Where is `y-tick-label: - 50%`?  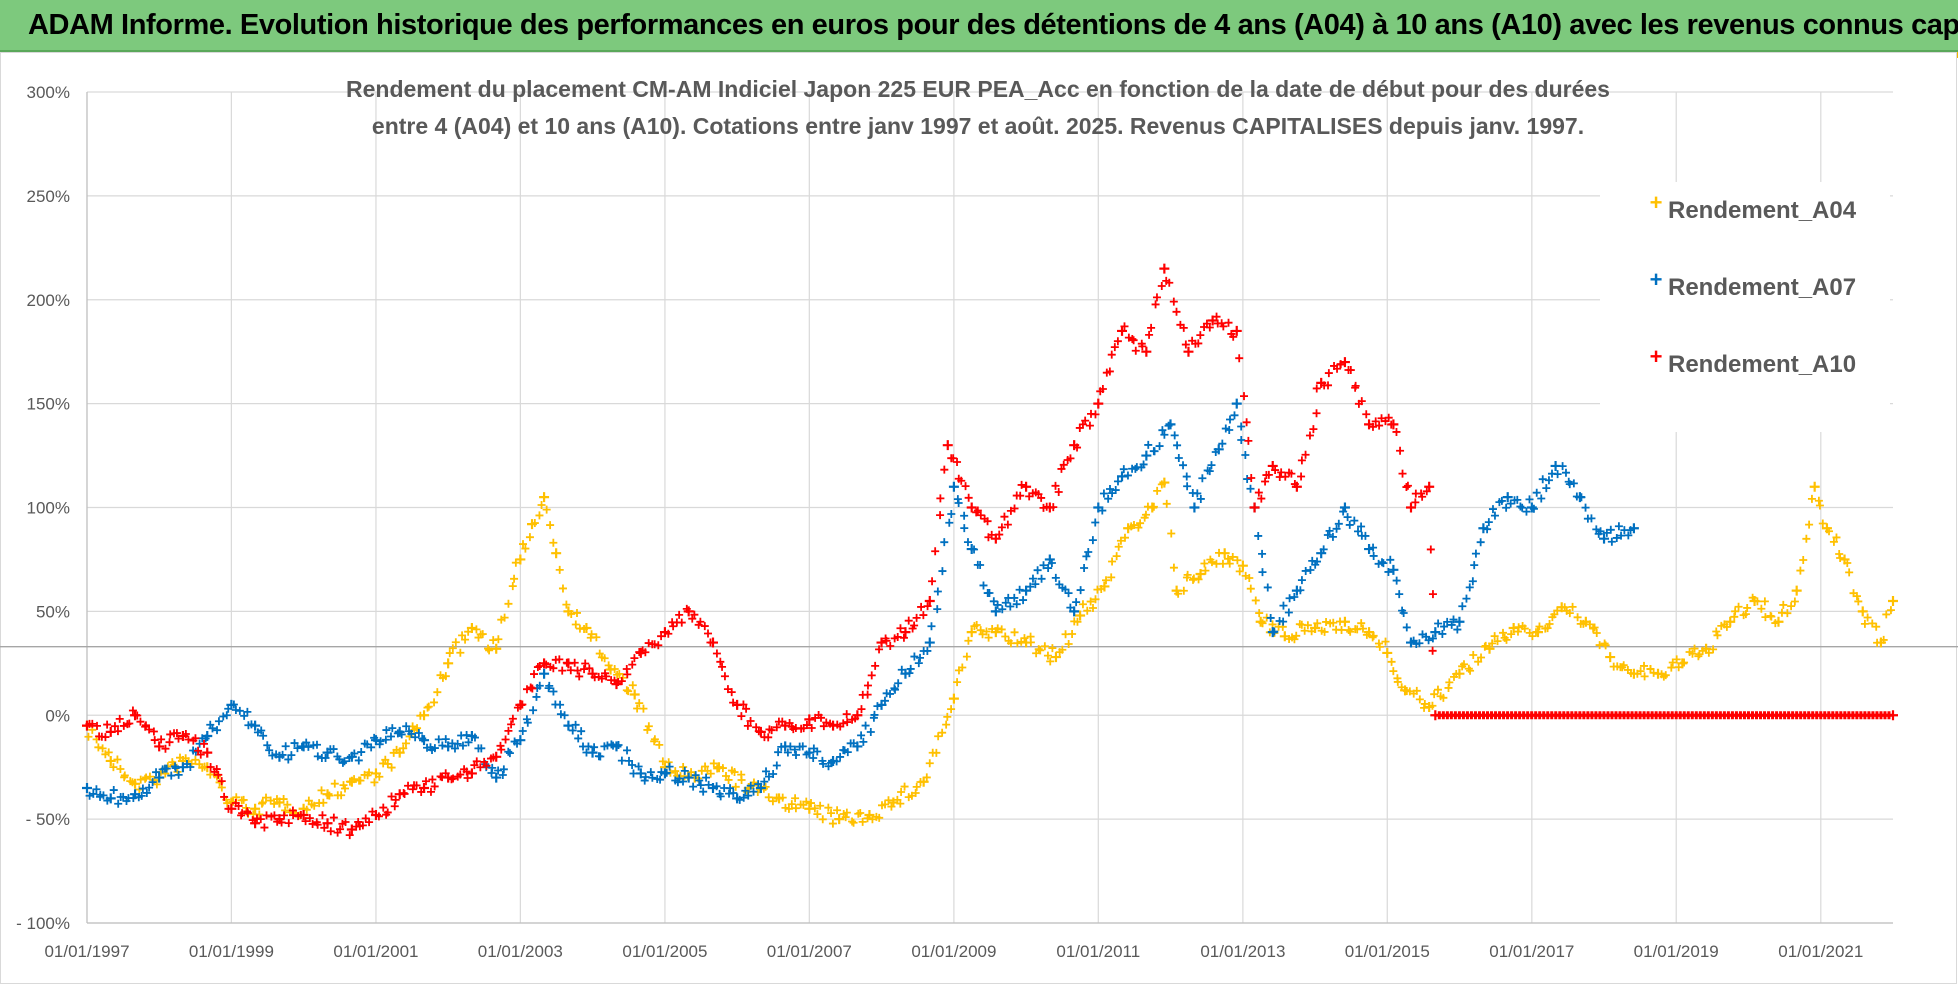 y-tick-label: - 50% is located at coordinates (48, 819).